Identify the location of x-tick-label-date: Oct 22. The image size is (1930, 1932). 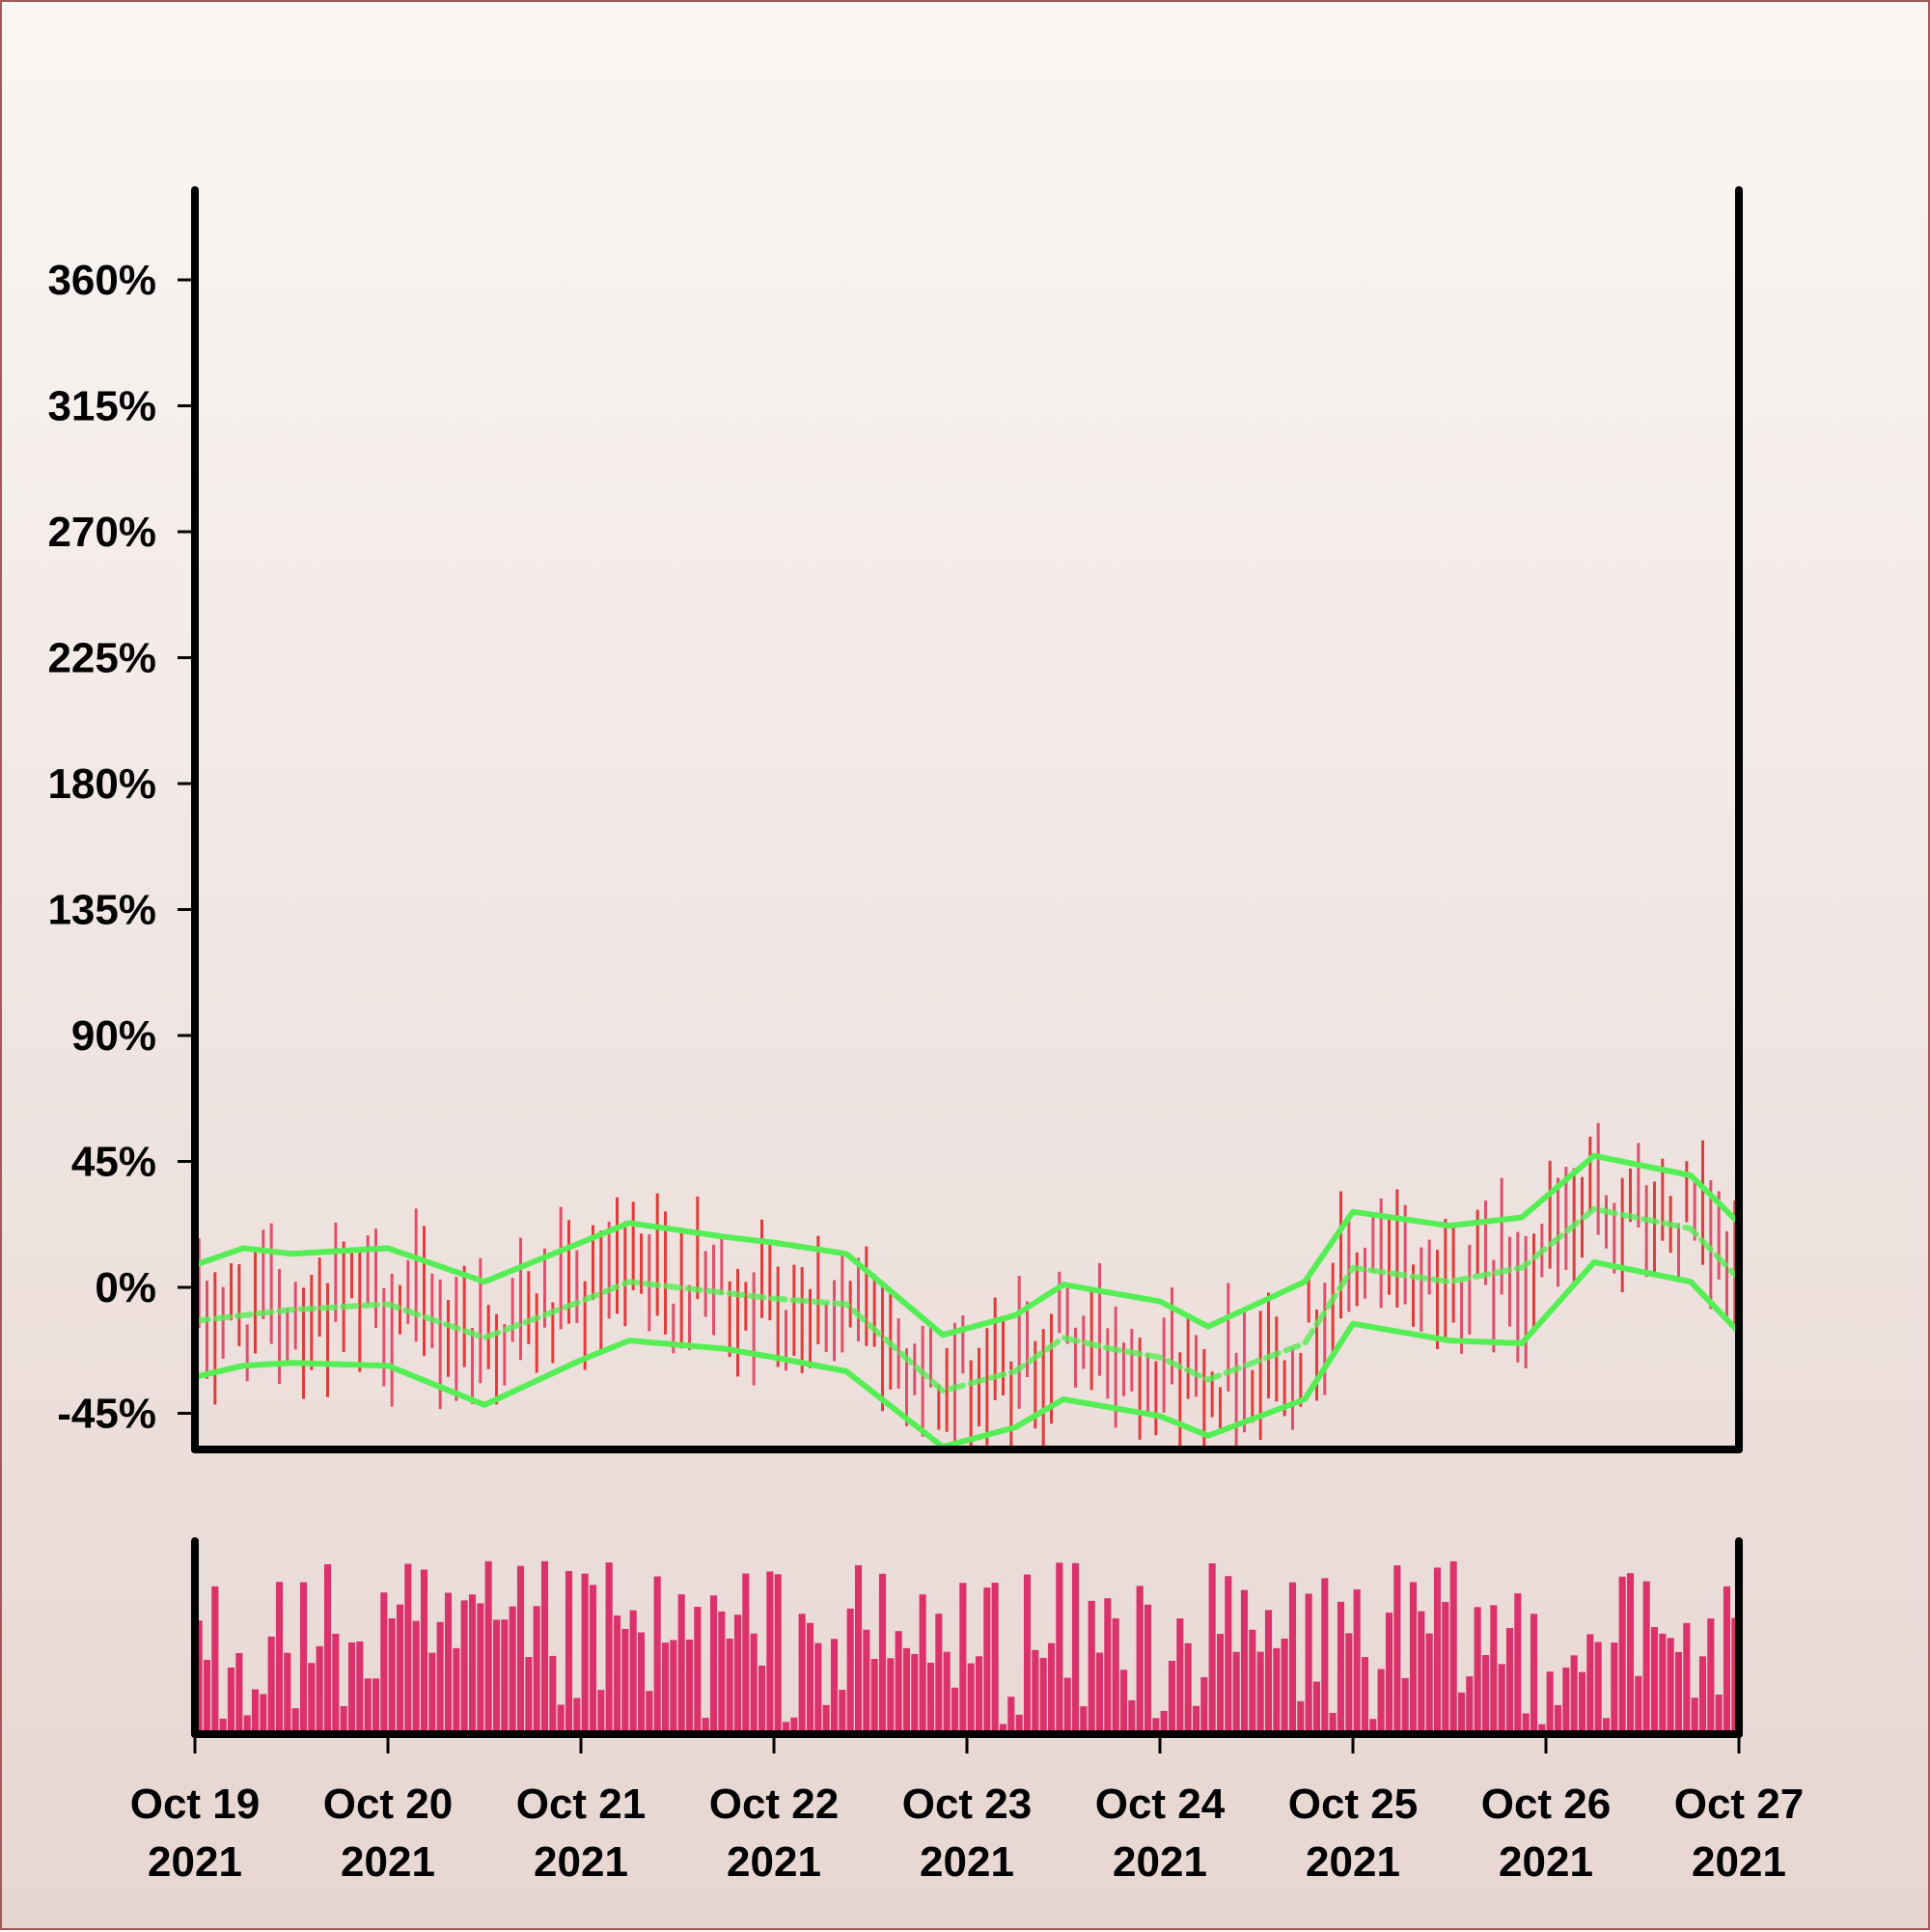
(774, 1804).